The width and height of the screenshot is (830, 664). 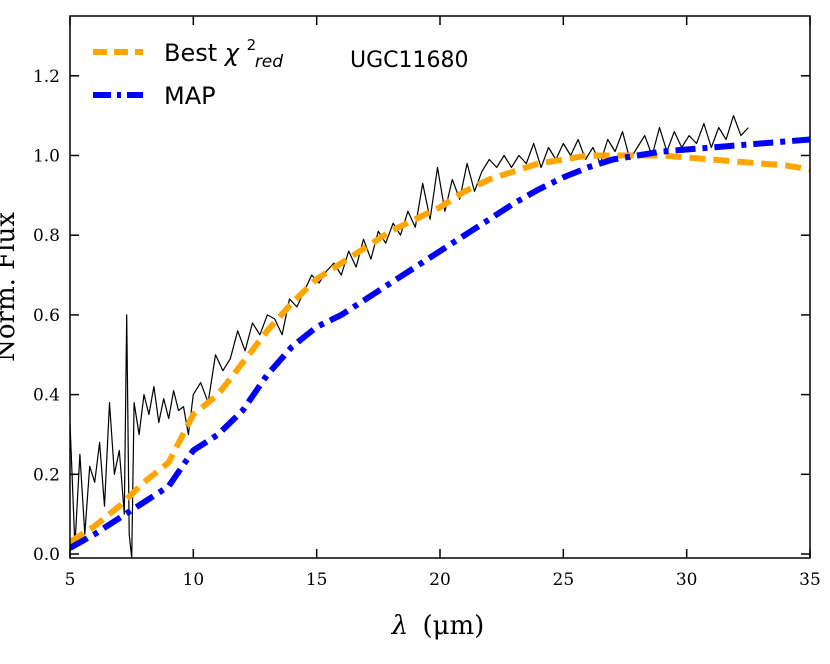 What do you see at coordinates (46, 156) in the screenshot?
I see `y-tick-label: 1.0` at bounding box center [46, 156].